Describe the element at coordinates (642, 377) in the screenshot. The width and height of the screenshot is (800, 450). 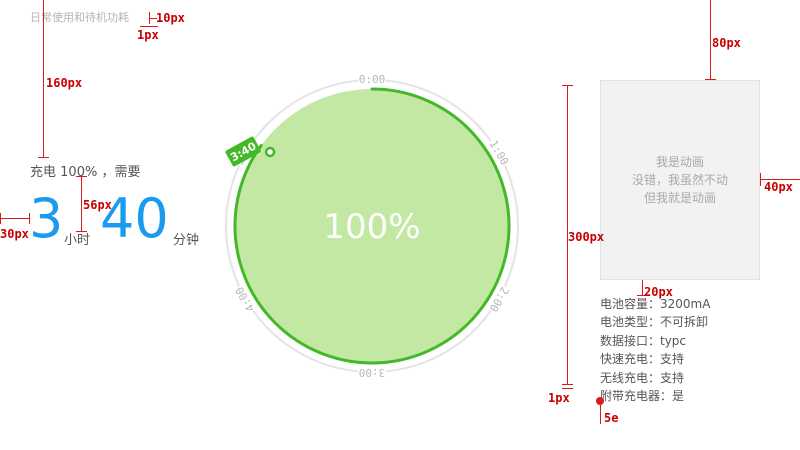
I see `spec-wireless-charge: 无线充电：支持` at that location.